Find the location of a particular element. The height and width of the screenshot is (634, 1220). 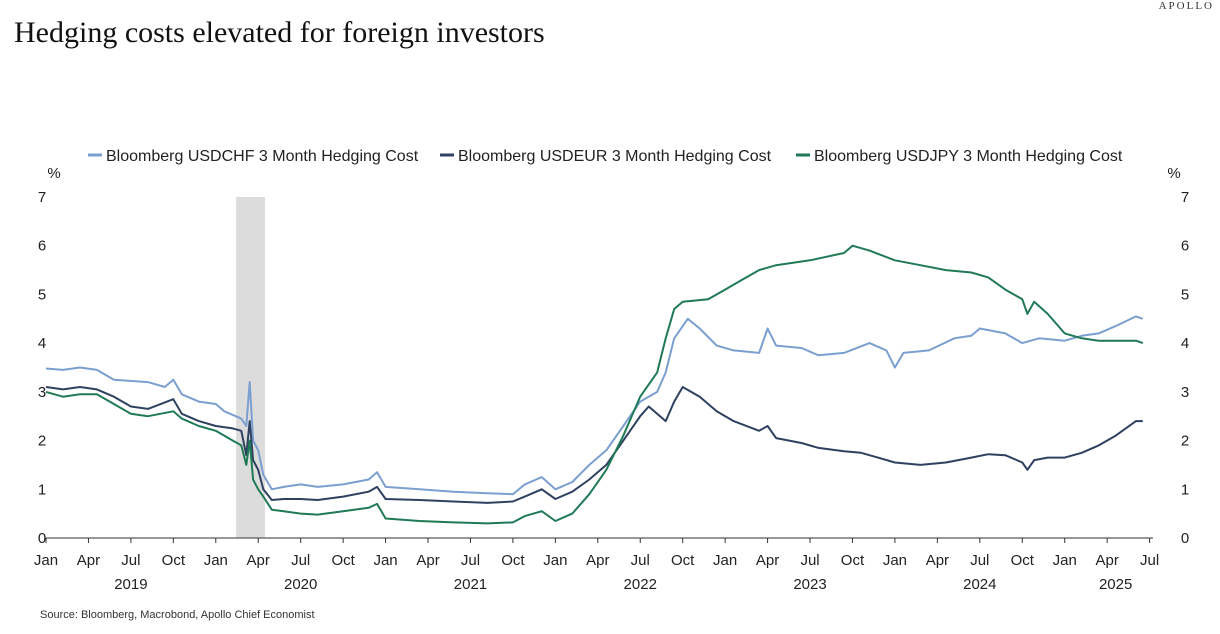

x-year-label-5: 2024 is located at coordinates (979, 584).